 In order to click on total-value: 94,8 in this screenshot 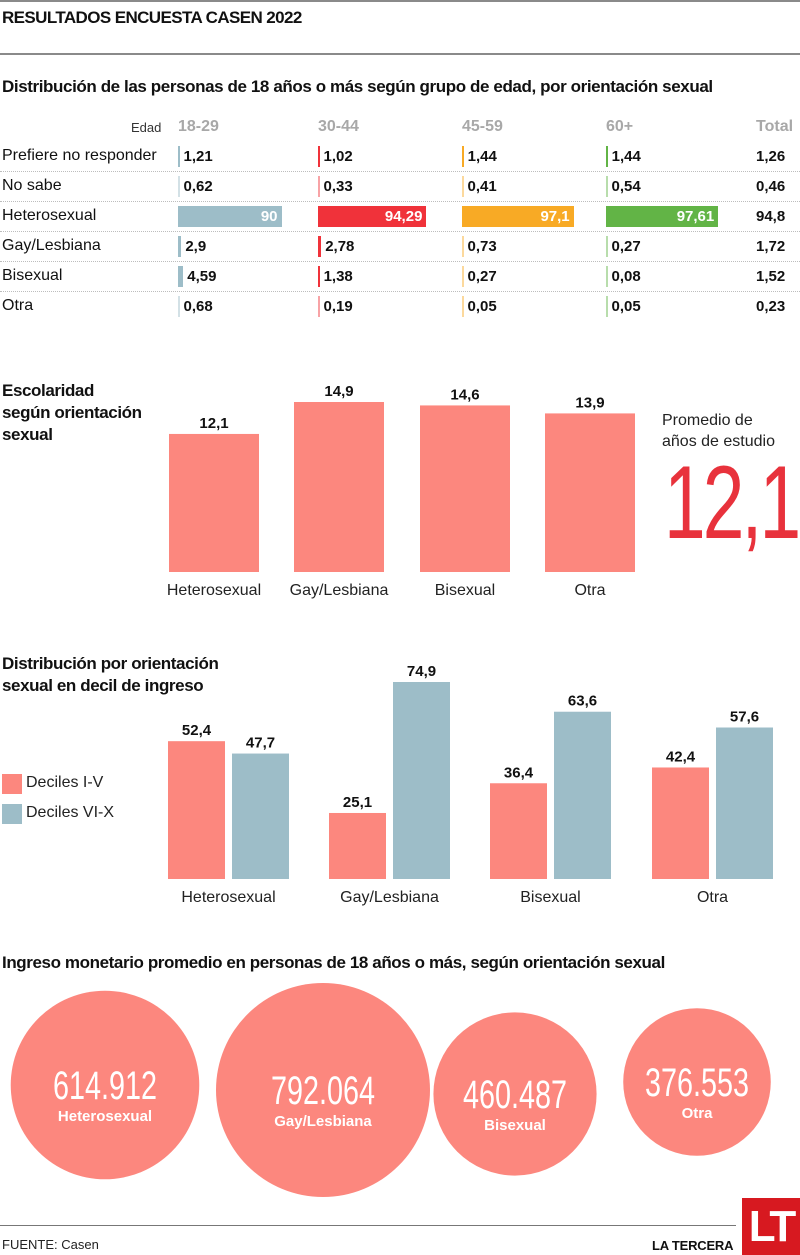, I will do `click(771, 216)`.